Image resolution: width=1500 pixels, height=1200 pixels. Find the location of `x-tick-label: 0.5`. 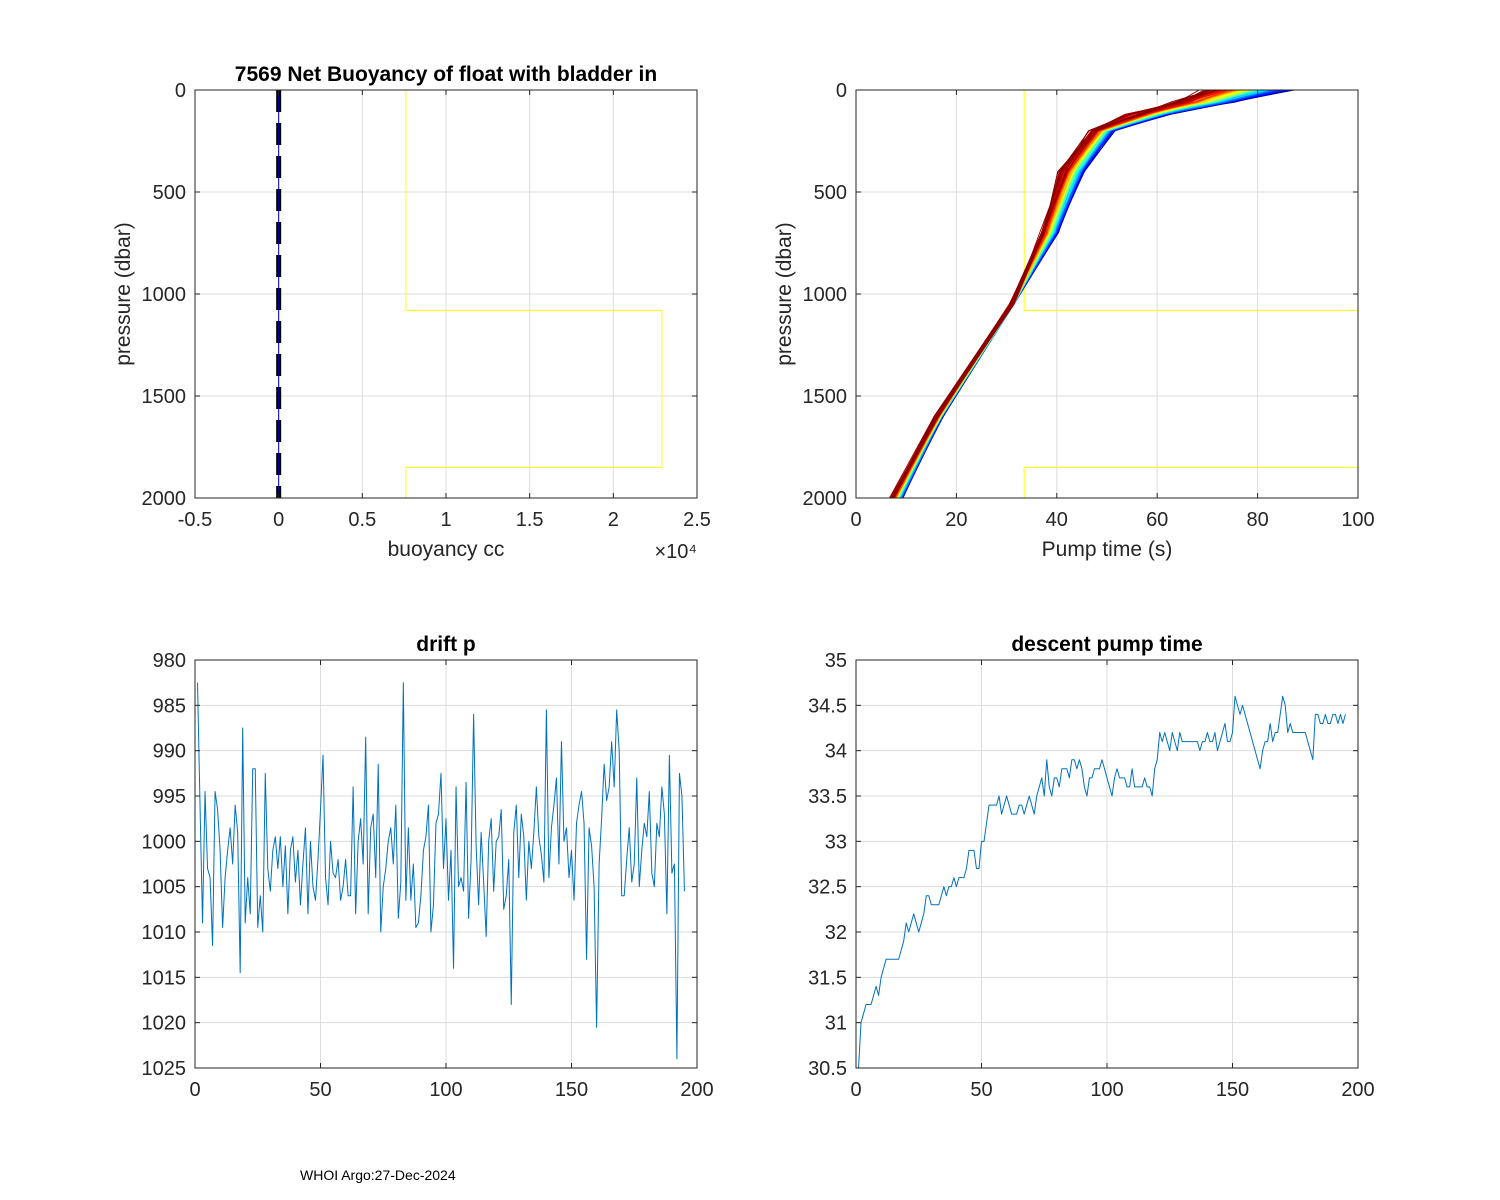

x-tick-label: 0.5 is located at coordinates (362, 520).